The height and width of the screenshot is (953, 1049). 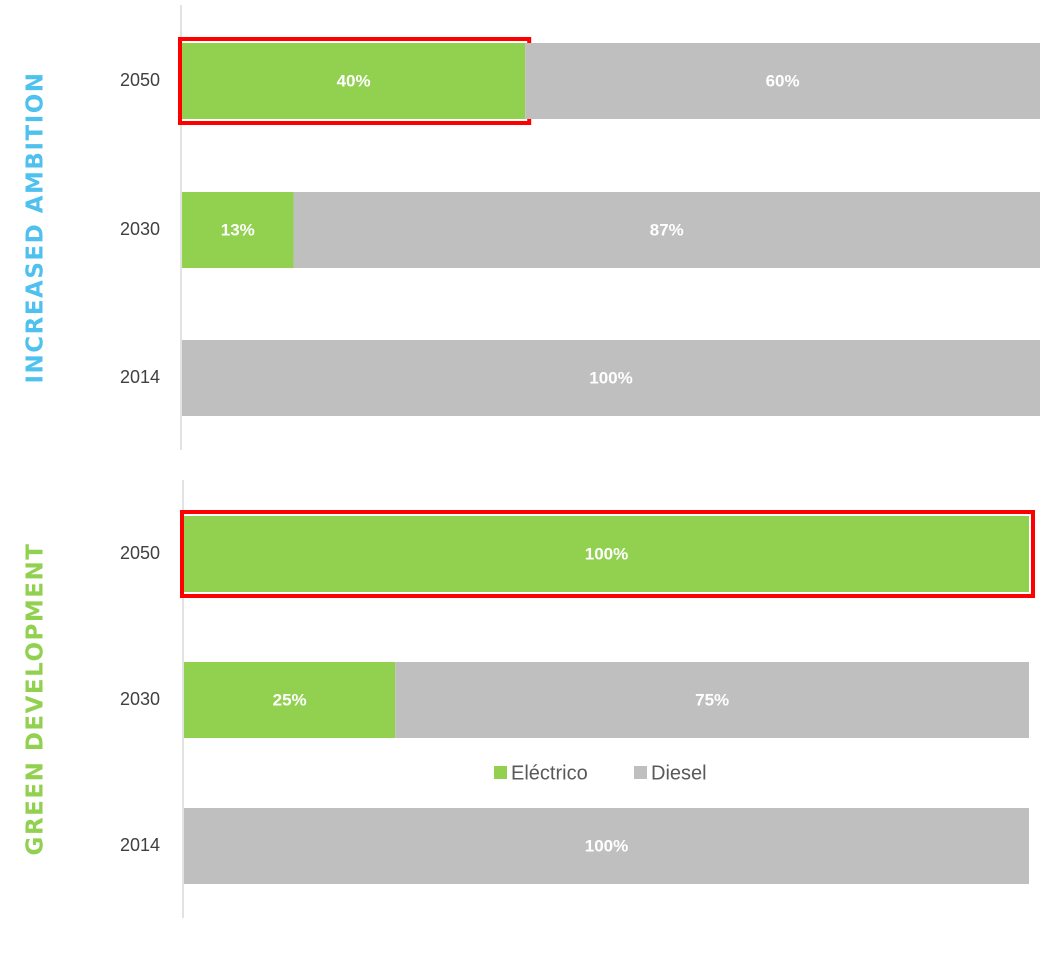 I want to click on value-label: 75%, so click(x=712, y=699).